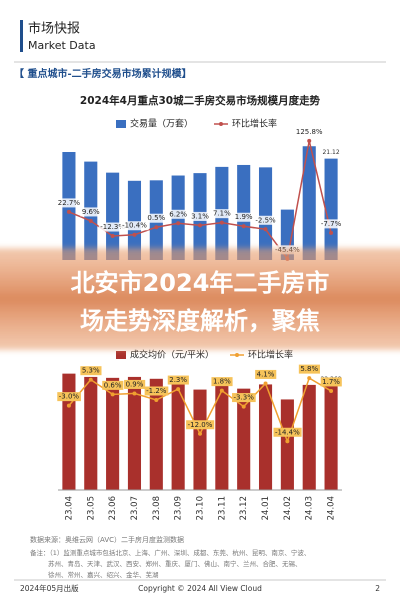 The width and height of the screenshot is (400, 600). What do you see at coordinates (103, 73) in the screenshot?
I see `section-title: 【 重点城市-二手房交易市场累计规模】` at bounding box center [103, 73].